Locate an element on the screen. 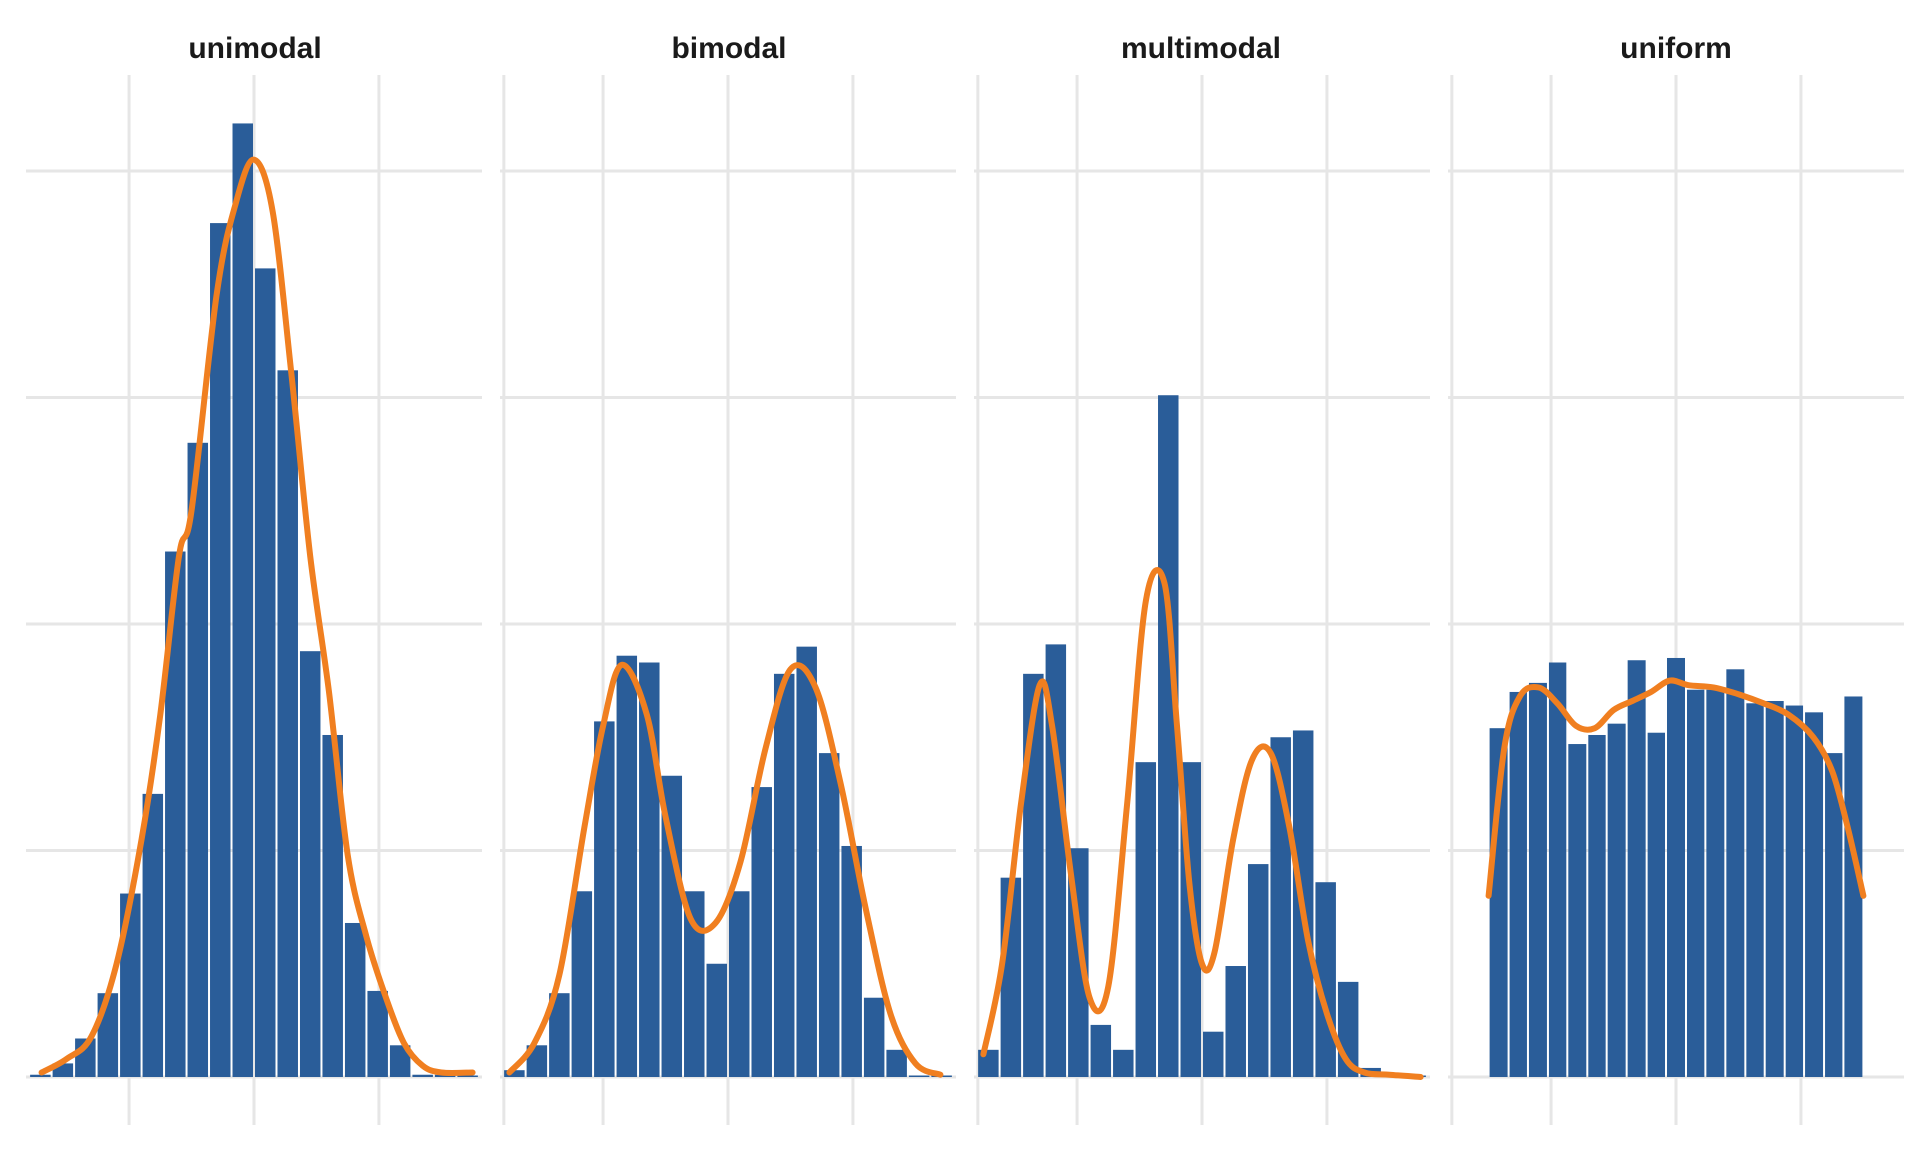  panel-title-unimodal: unimodal is located at coordinates (254, 48).